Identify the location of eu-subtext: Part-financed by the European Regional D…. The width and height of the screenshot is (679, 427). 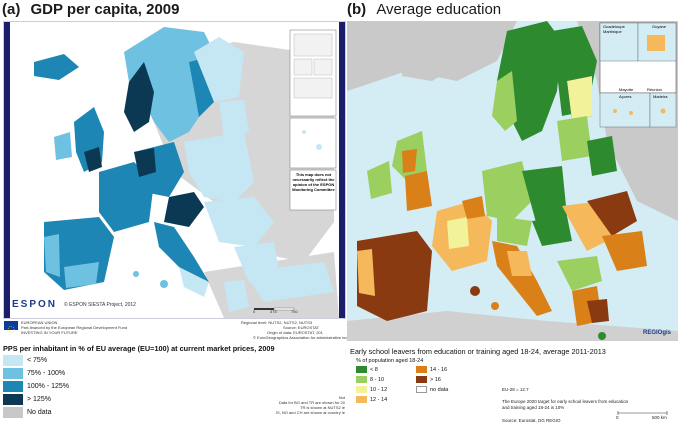
(74, 327).